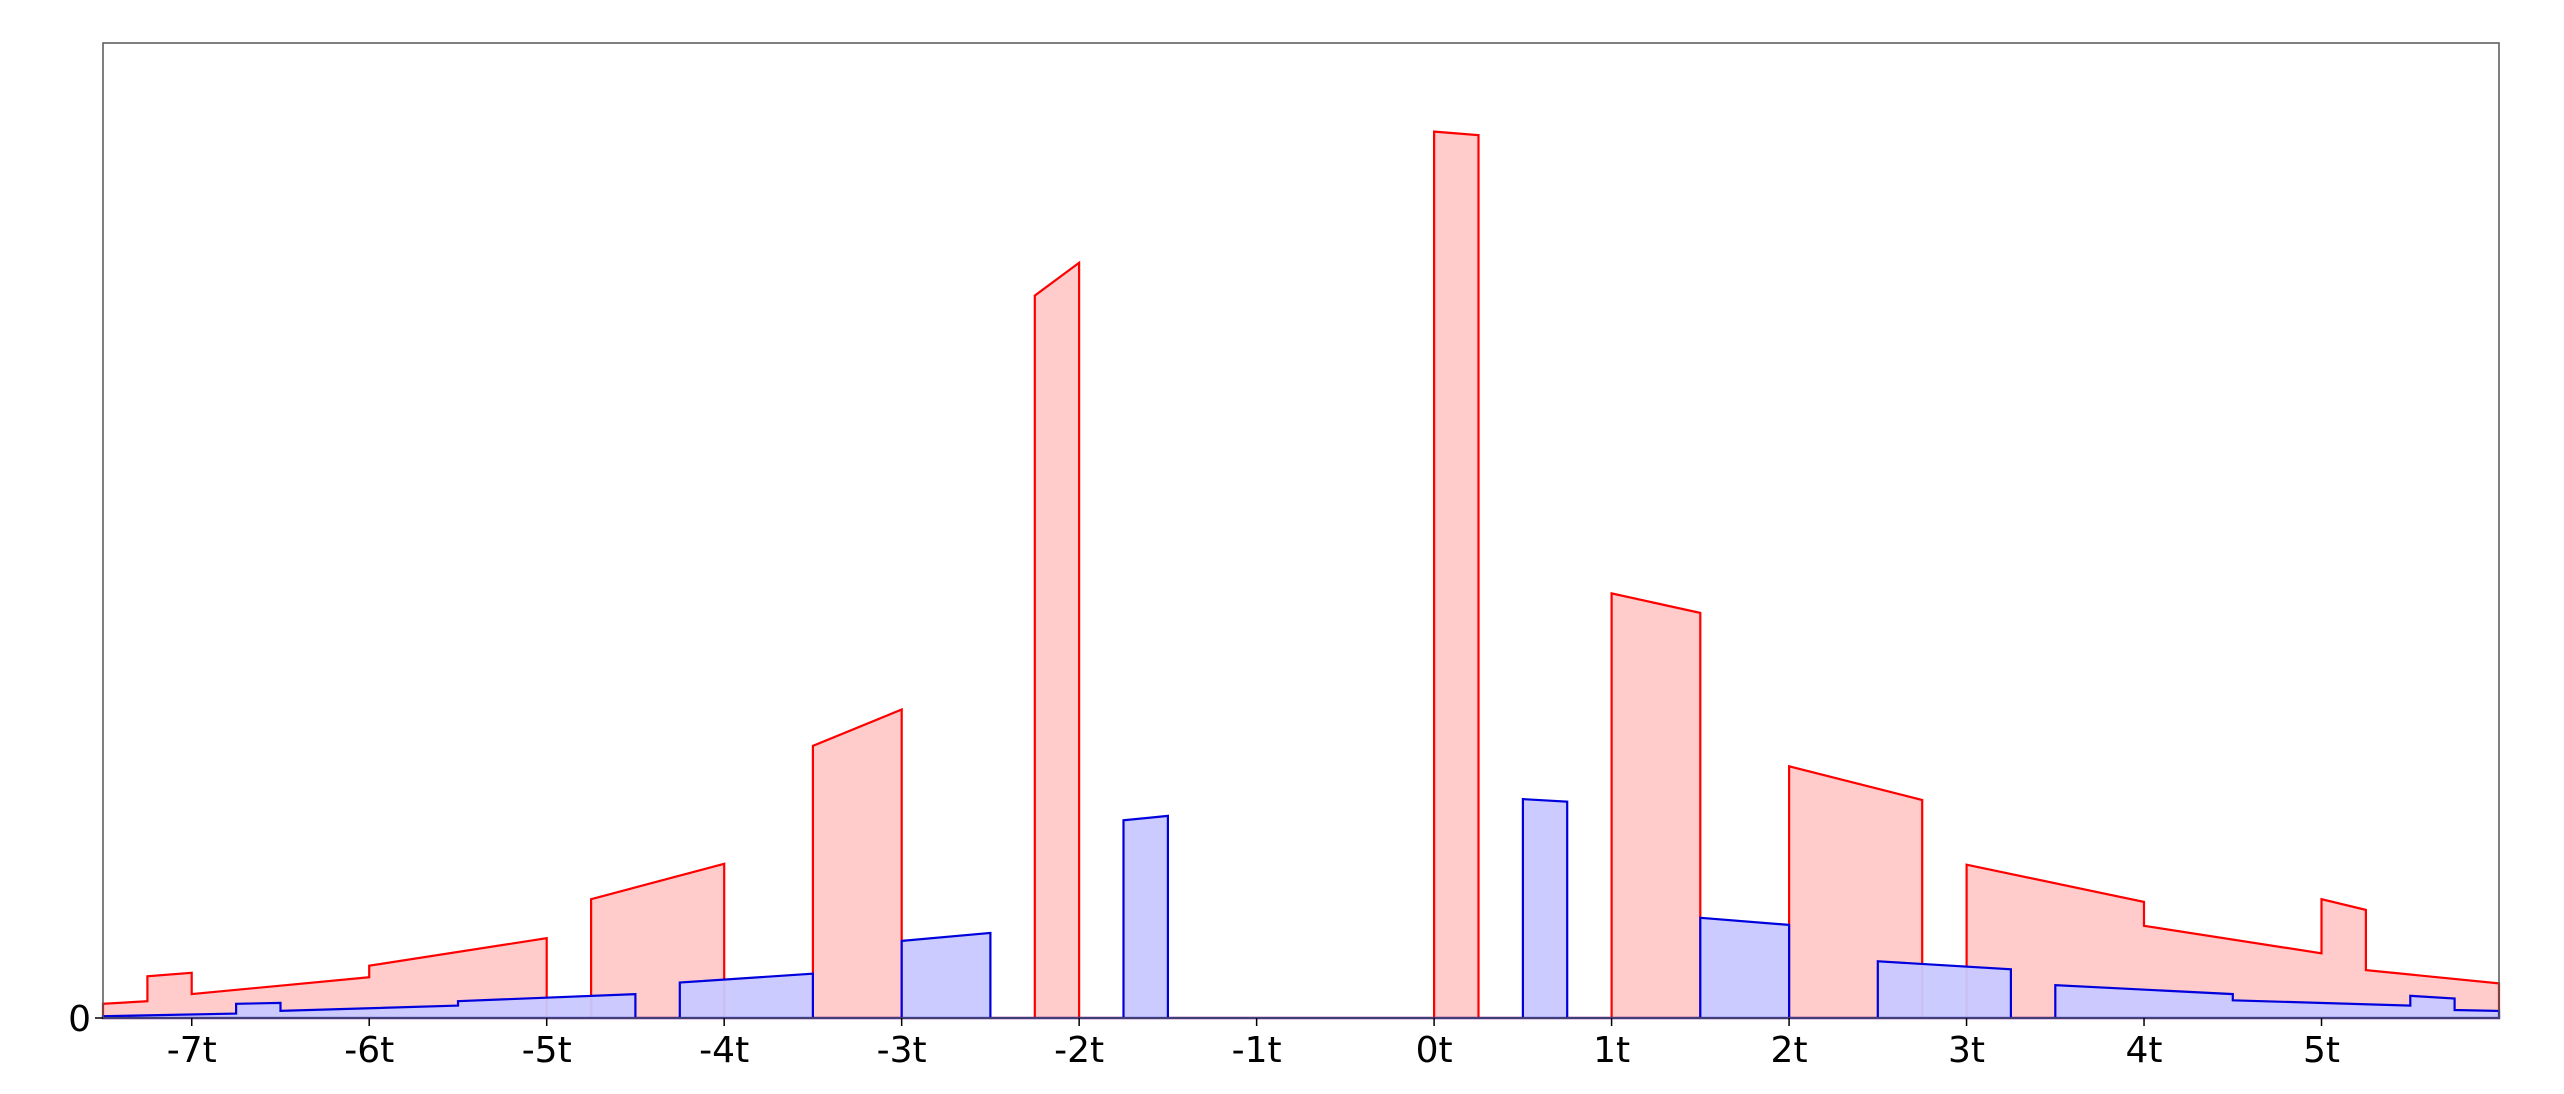  I want to click on x-tick-label: -3t, so click(902, 1050).